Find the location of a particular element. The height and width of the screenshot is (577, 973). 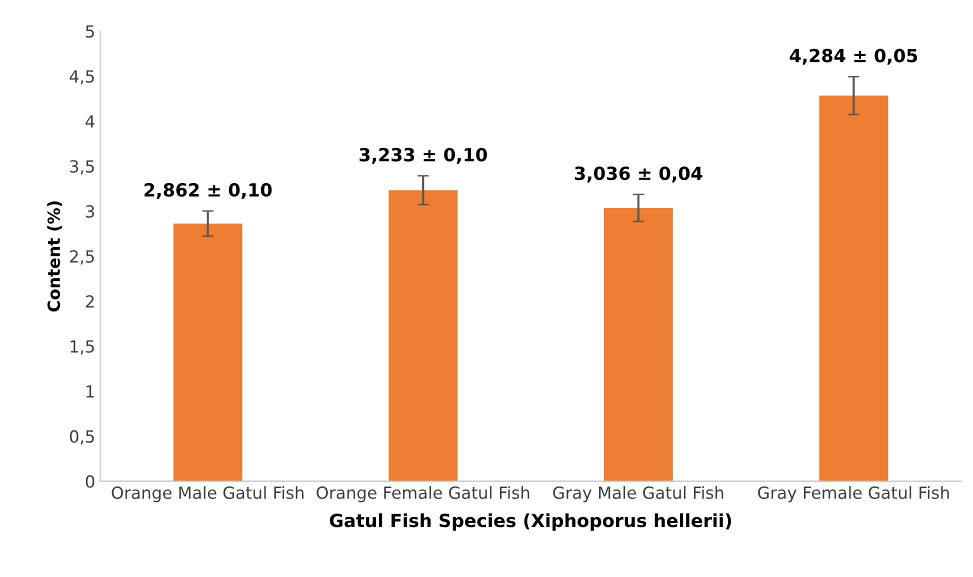

data-label: 4,284 ± 0,05 is located at coordinates (854, 56).